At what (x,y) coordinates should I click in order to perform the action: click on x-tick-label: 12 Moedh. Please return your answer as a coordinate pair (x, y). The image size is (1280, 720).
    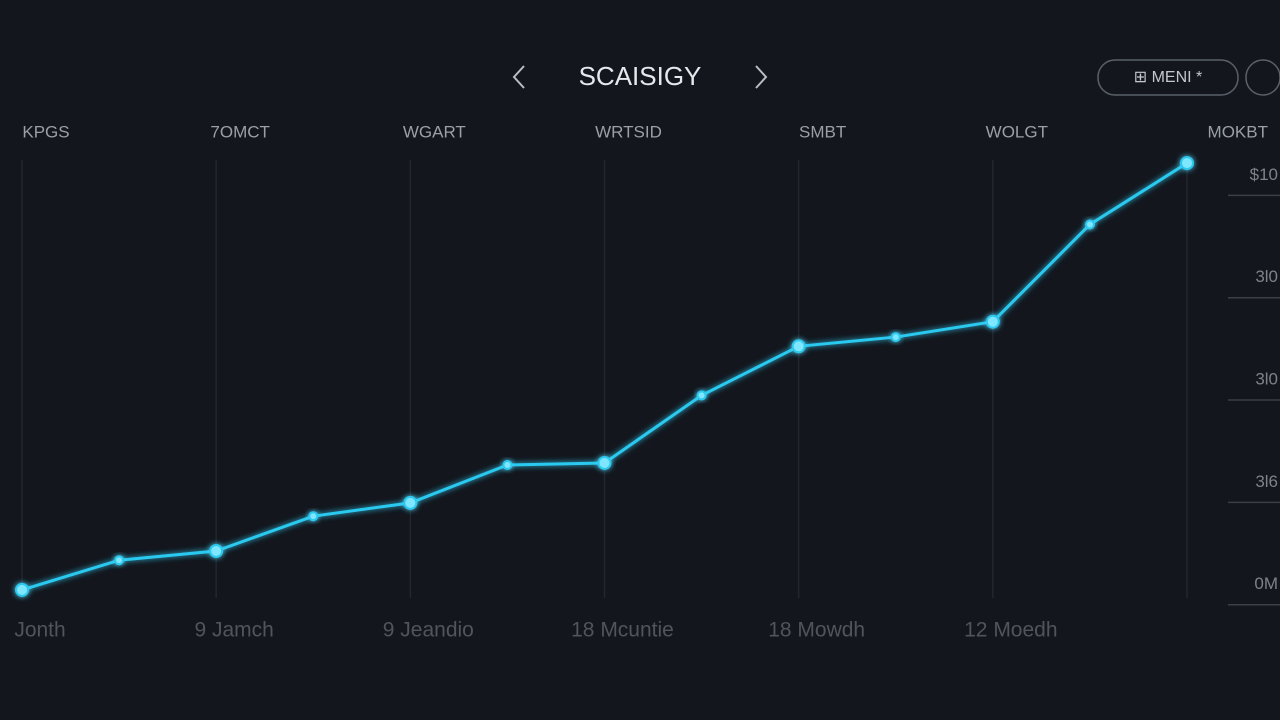
    Looking at the image, I should click on (1010, 630).